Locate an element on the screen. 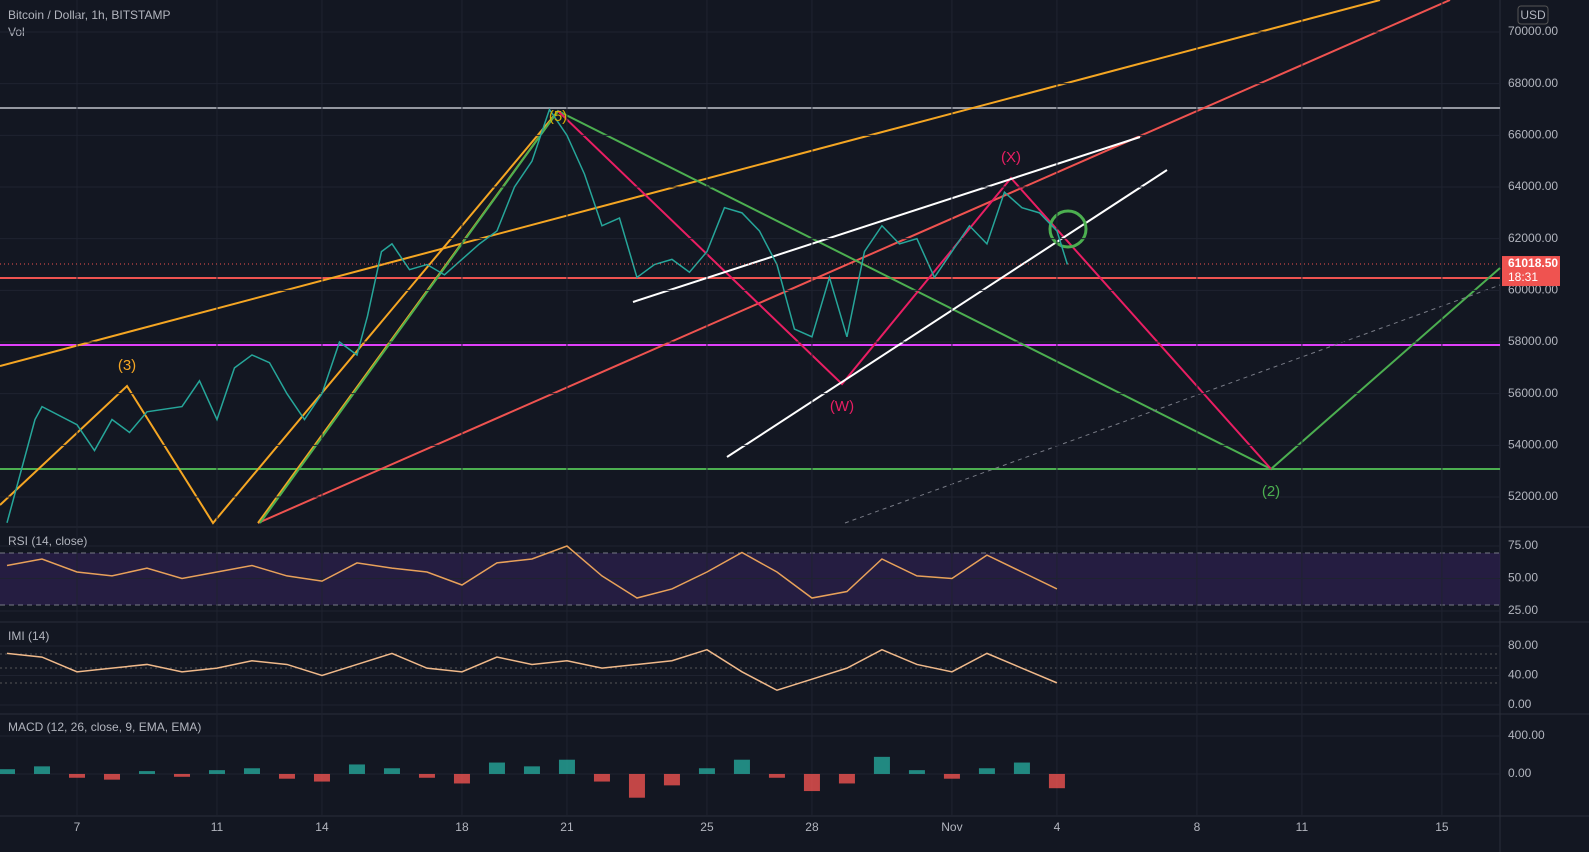  currency: USD is located at coordinates (1533, 15).